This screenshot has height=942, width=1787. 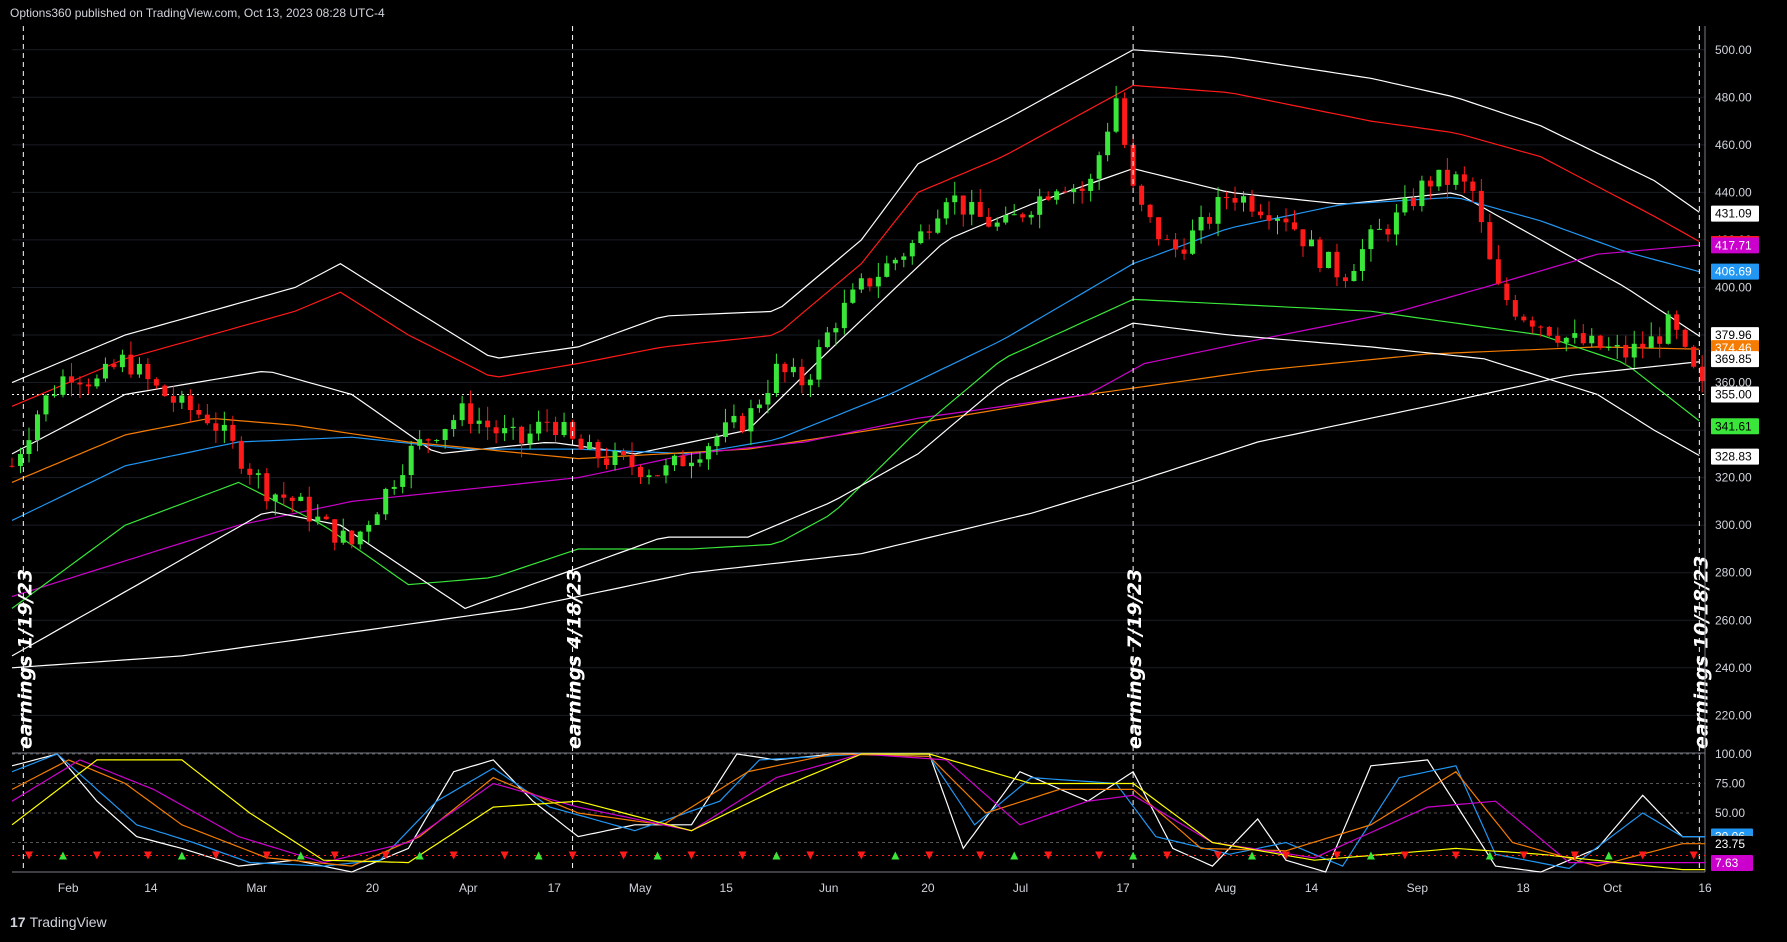 I want to click on time-tick-label: Oct, so click(x=1612, y=888).